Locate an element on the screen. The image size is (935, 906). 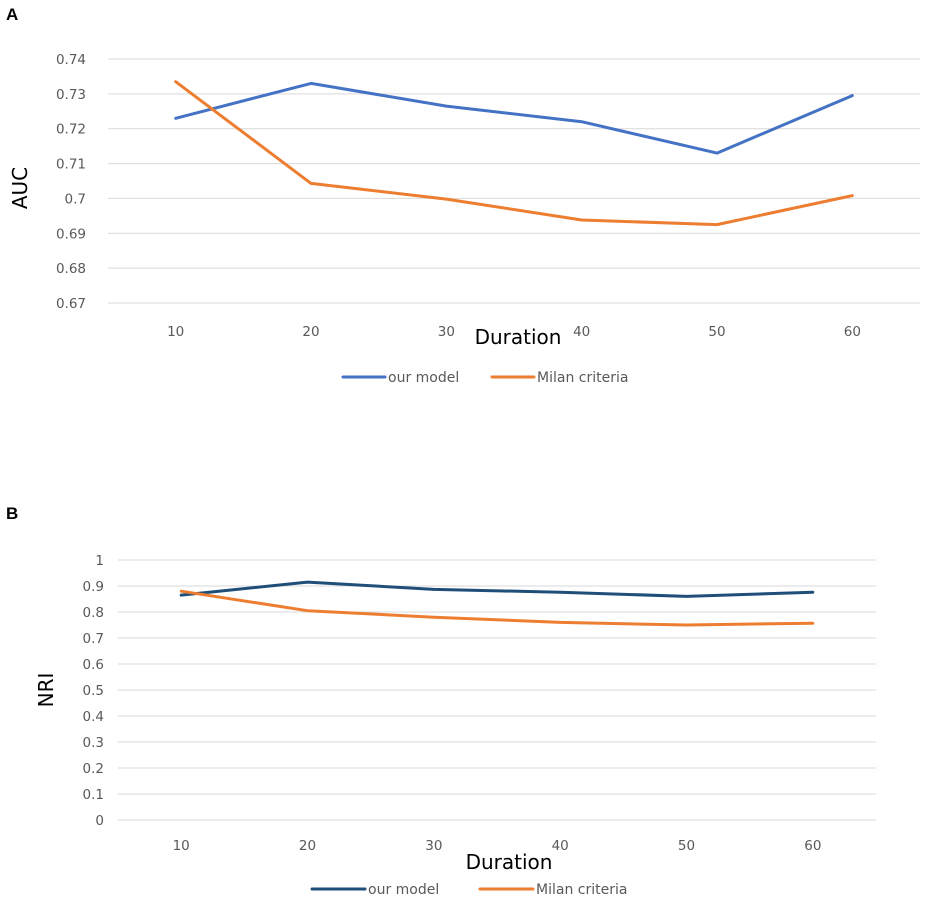
y-tick-labels-b: 0 0.1 0.2 0.3 0.4 0.5 0.6 0.7 0.8 0.9 1 is located at coordinates (93, 691).